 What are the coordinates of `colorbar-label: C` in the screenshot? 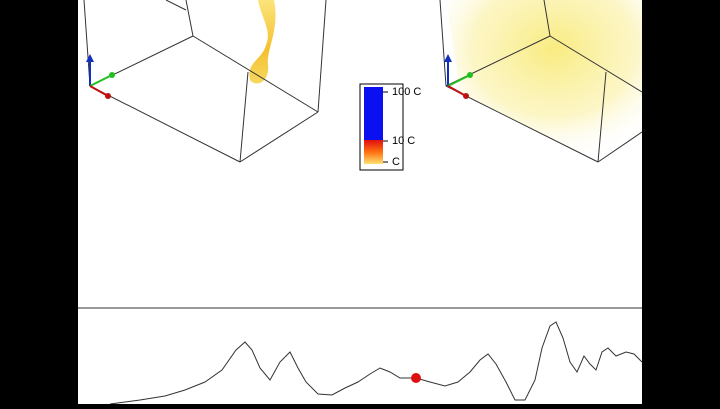 It's located at (396, 162).